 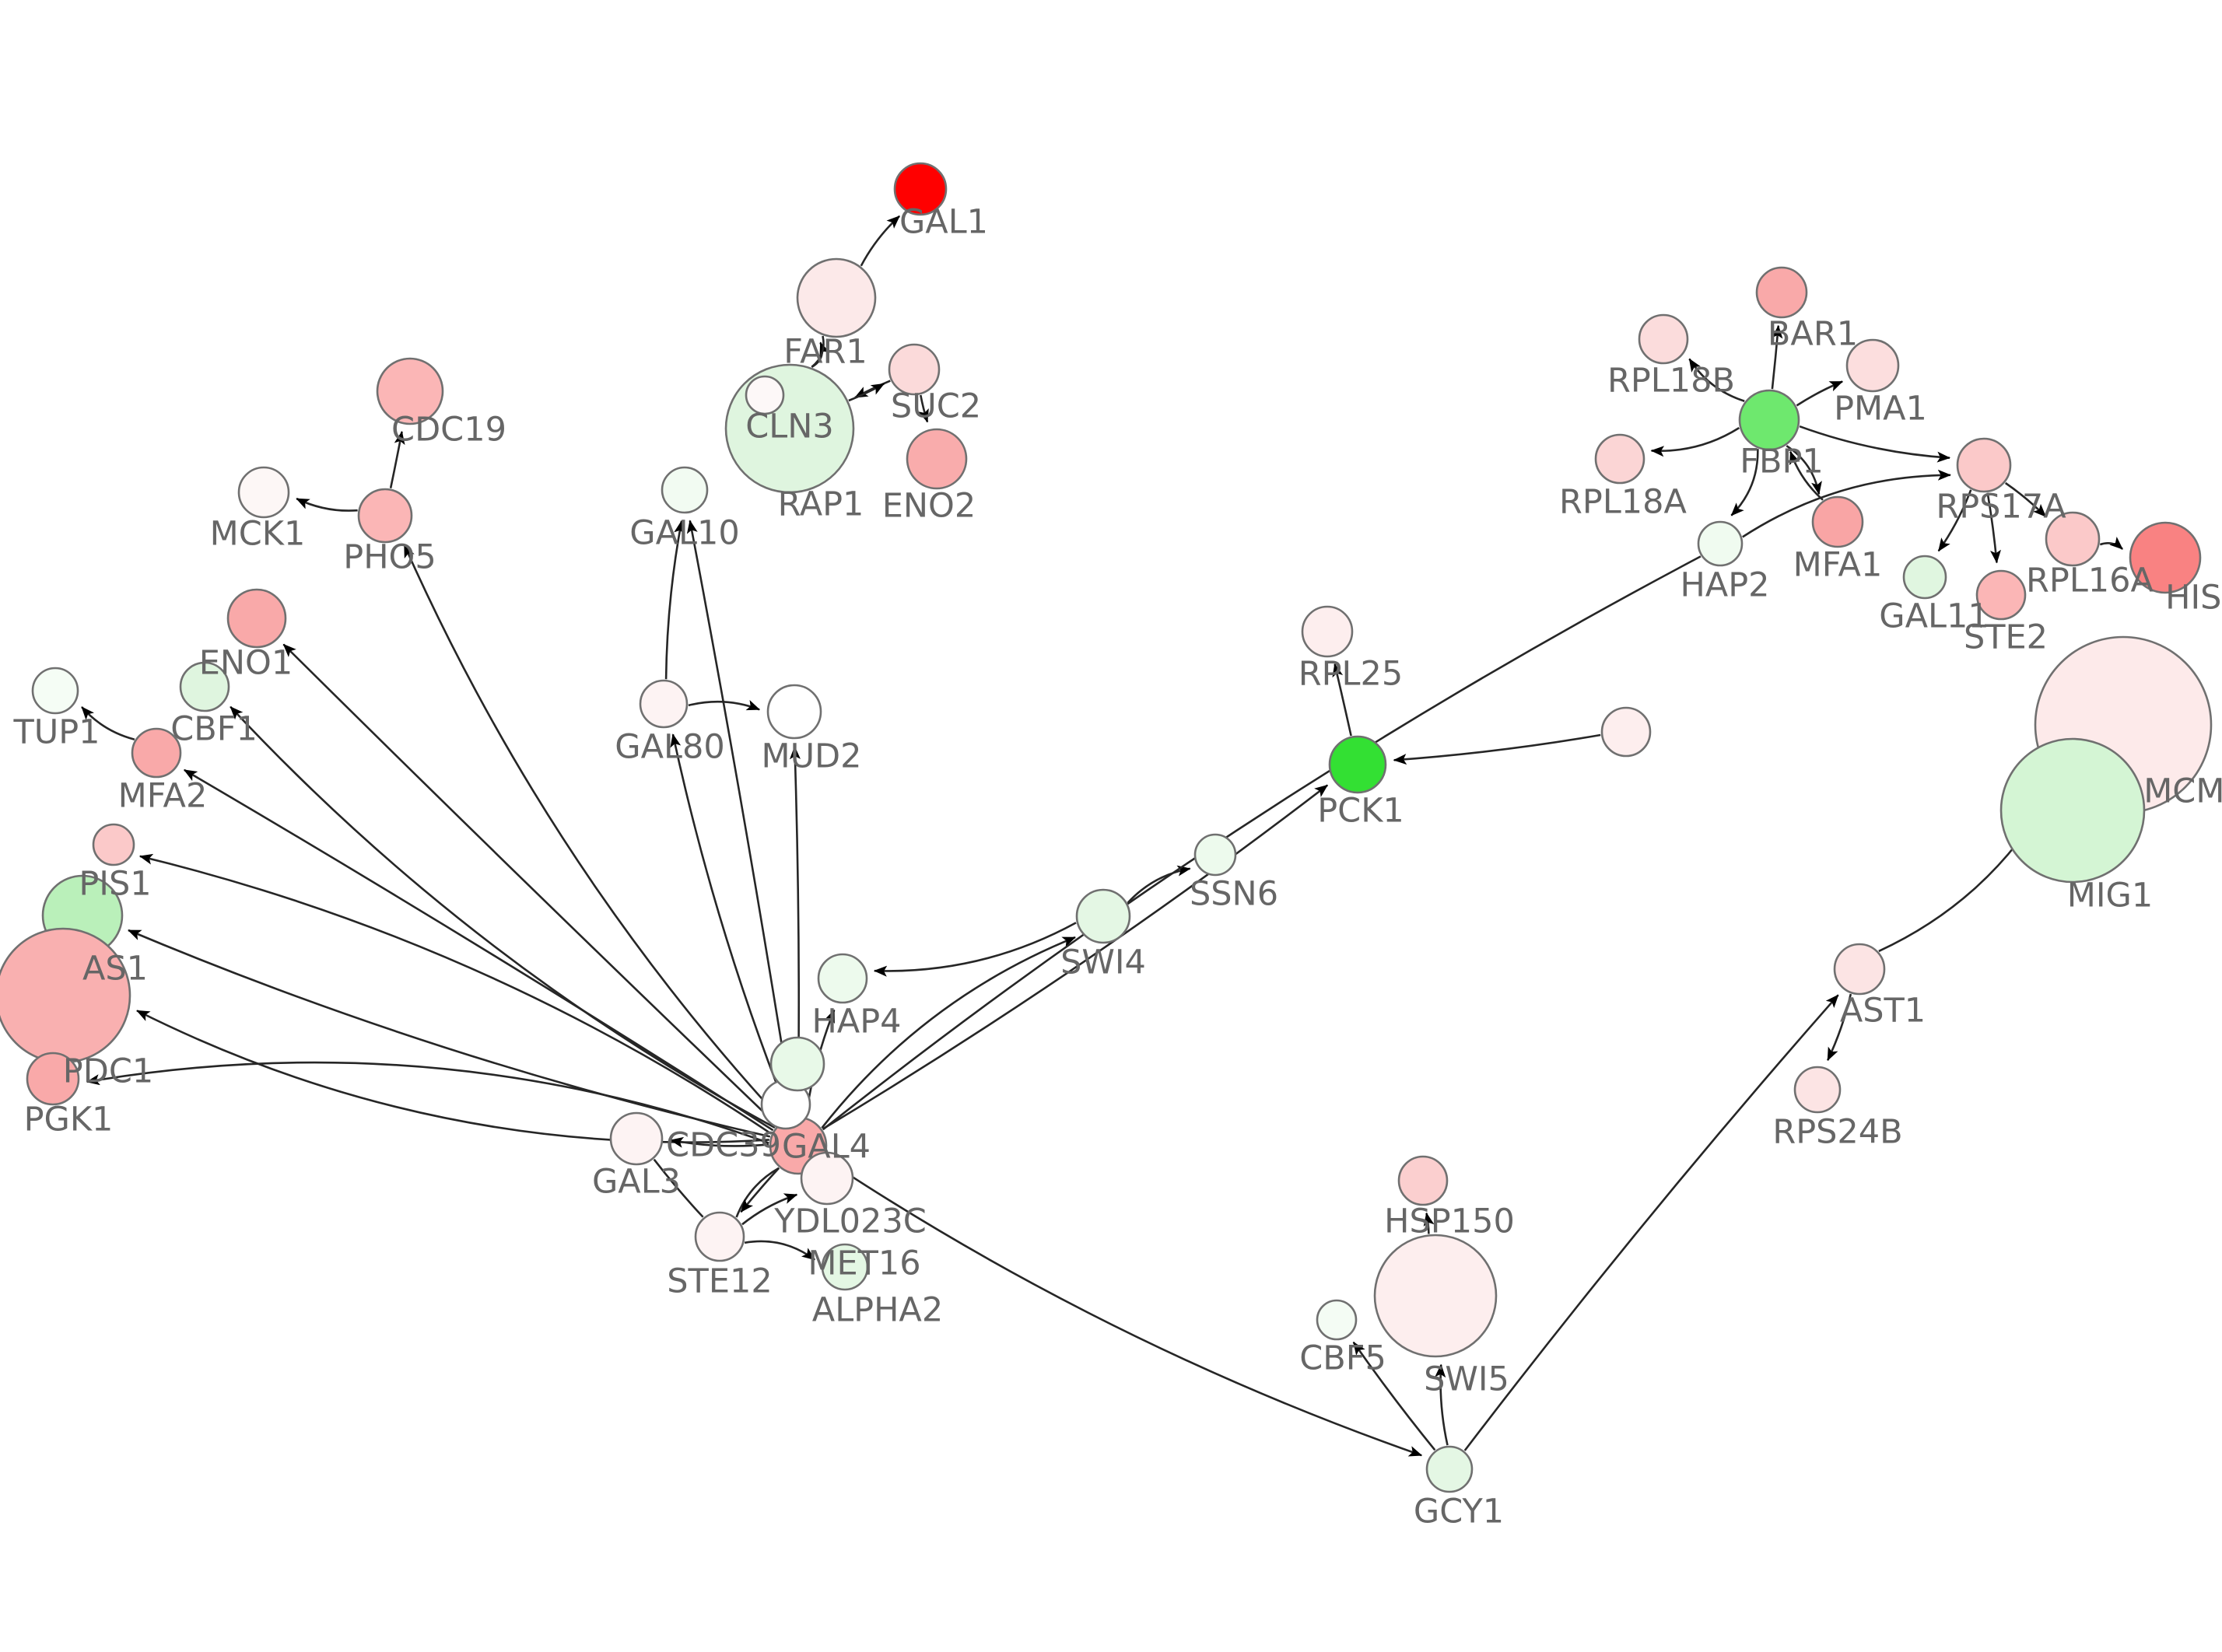 I want to click on node-rpl25, so click(x=1327, y=631).